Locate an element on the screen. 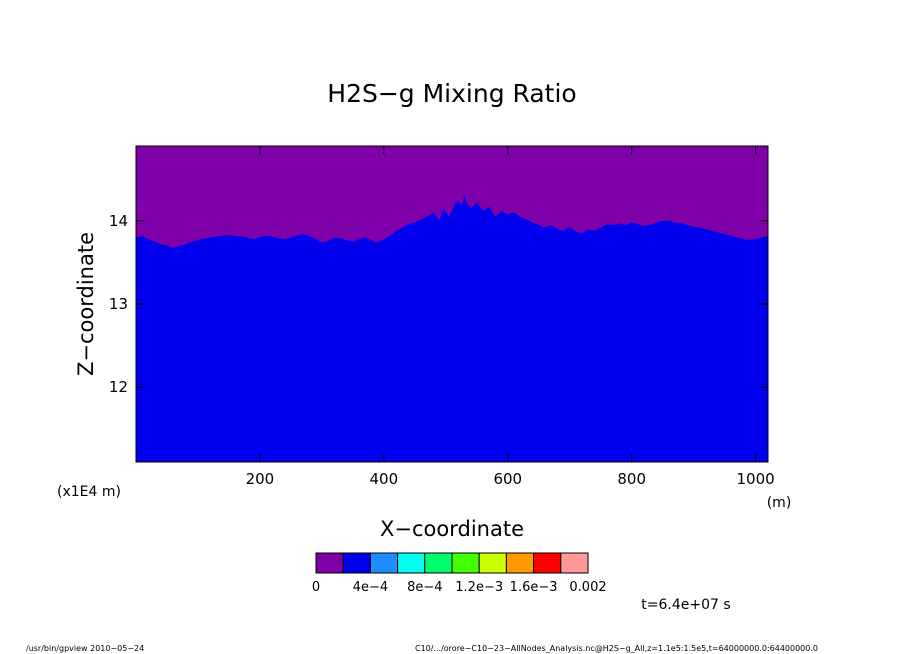  colorbar-label: 1.6e−3 is located at coordinates (534, 587).